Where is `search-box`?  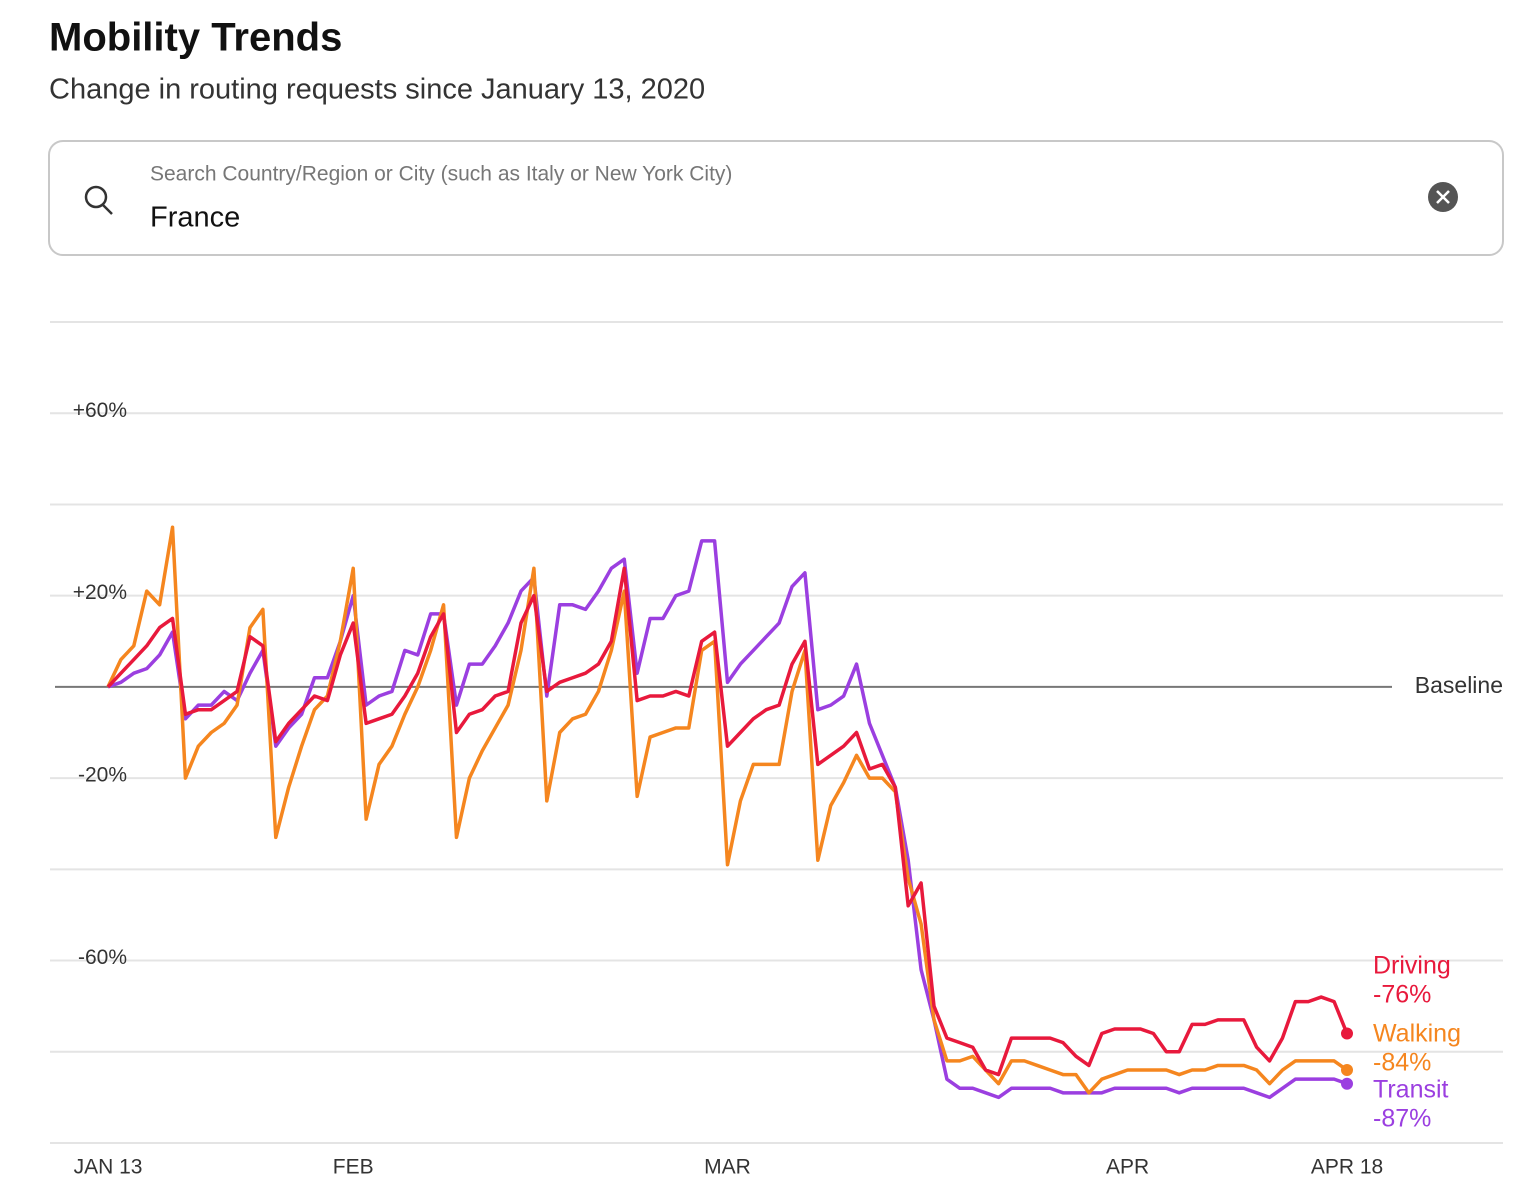 search-box is located at coordinates (776, 198).